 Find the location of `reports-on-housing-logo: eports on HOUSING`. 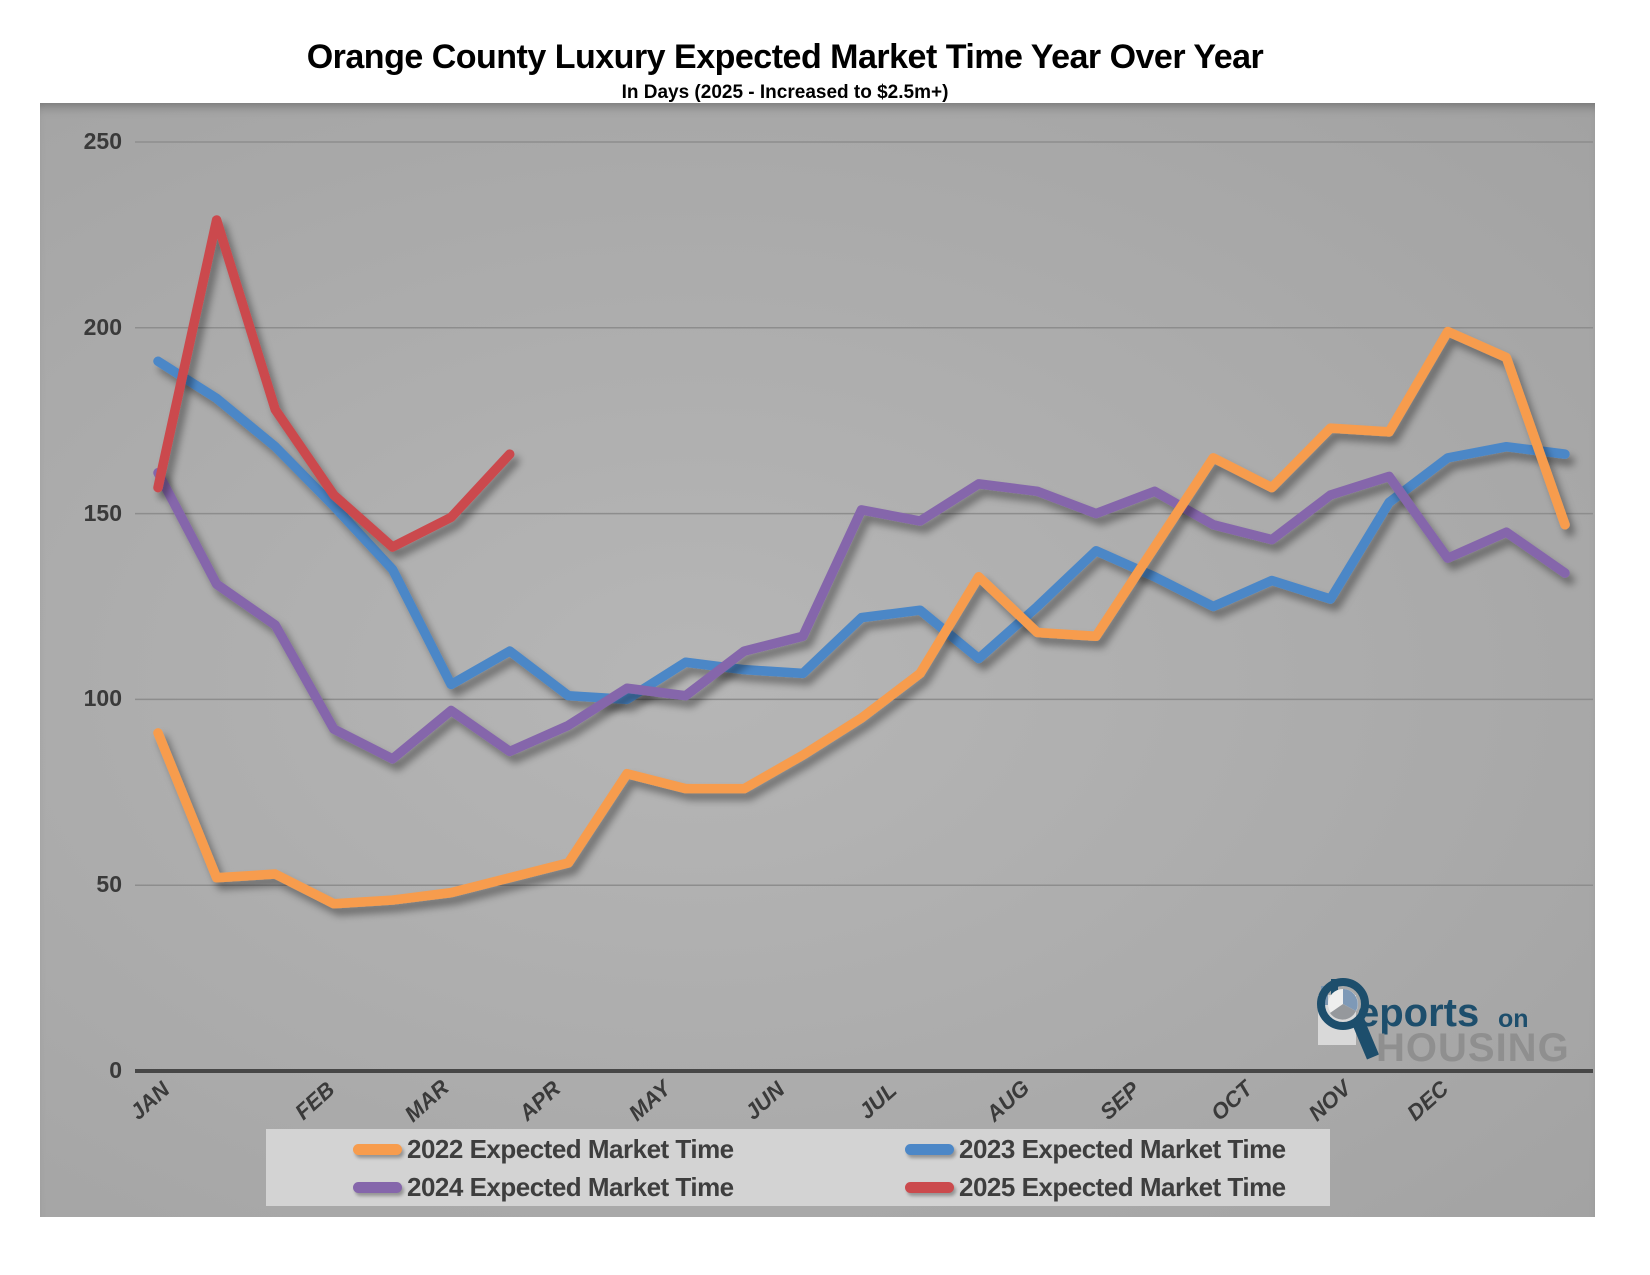

reports-on-housing-logo: eports on HOUSING is located at coordinates (1440, 1014).